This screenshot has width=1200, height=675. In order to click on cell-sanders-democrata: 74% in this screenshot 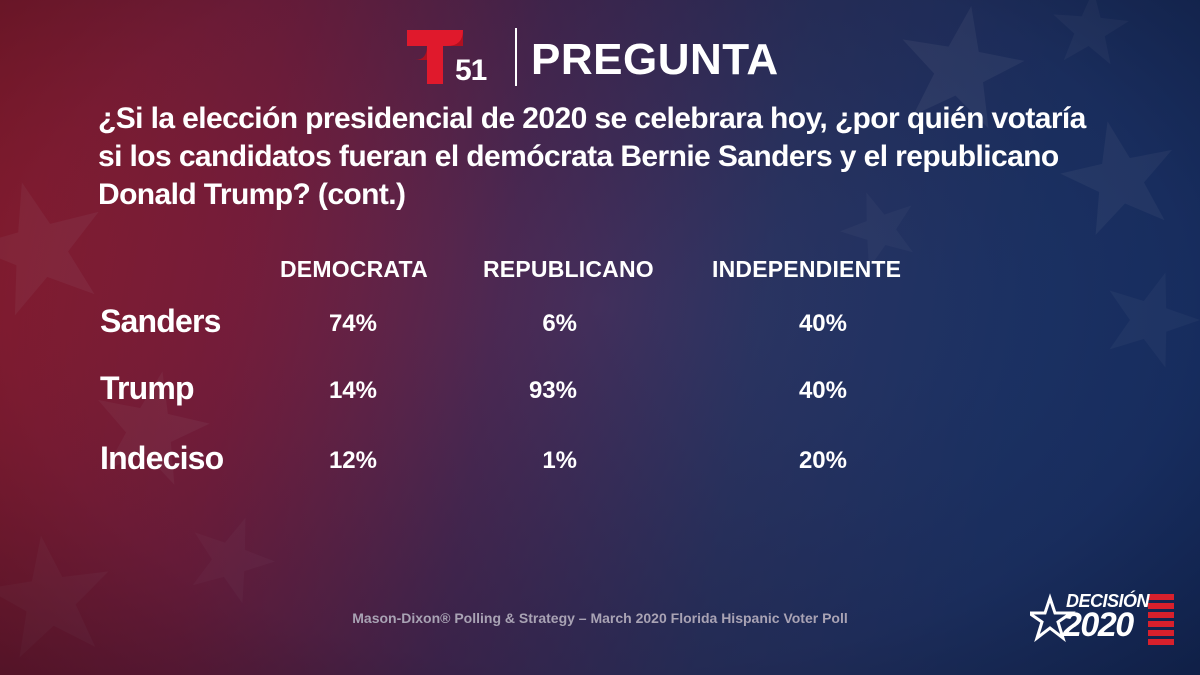, I will do `click(352, 323)`.